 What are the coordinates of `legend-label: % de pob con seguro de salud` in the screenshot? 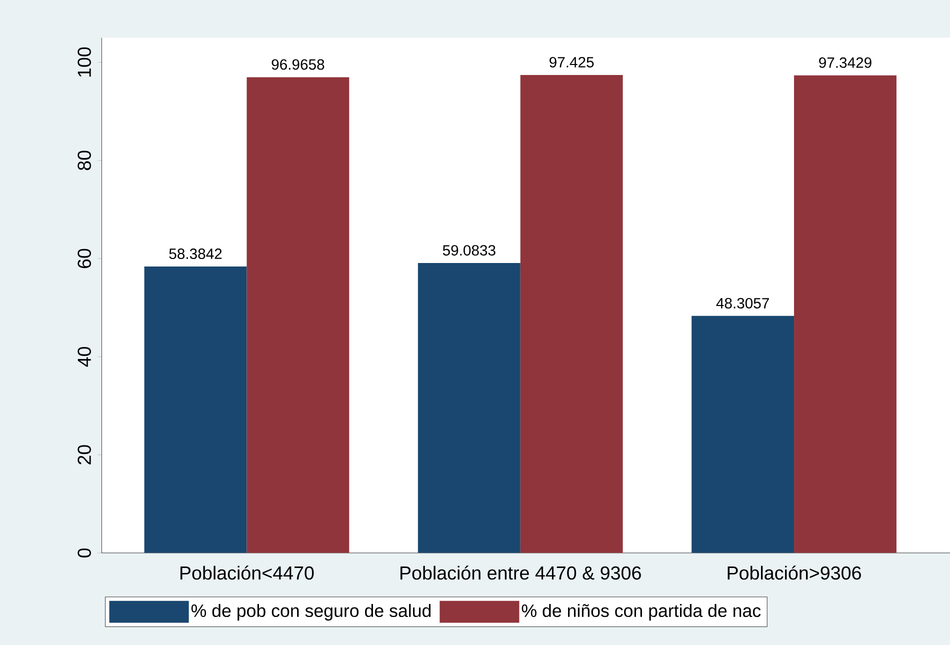 It's located at (311, 612).